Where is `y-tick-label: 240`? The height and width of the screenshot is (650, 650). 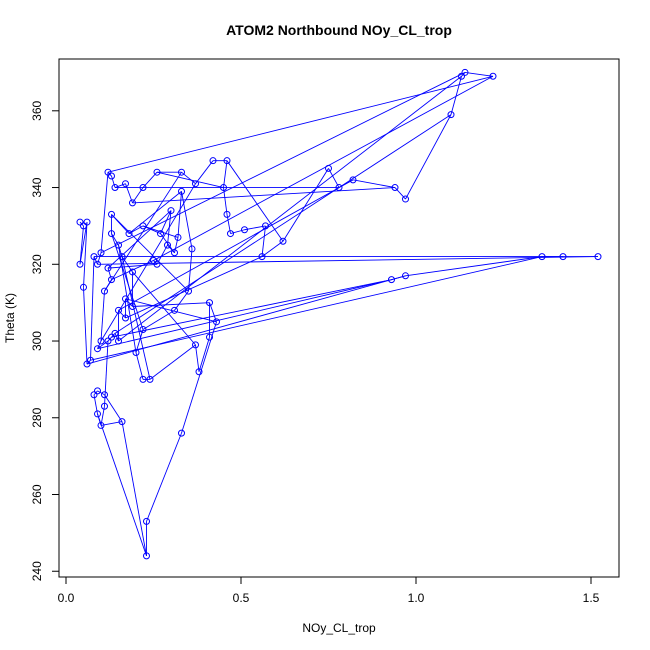
y-tick-label: 240 is located at coordinates (37, 571).